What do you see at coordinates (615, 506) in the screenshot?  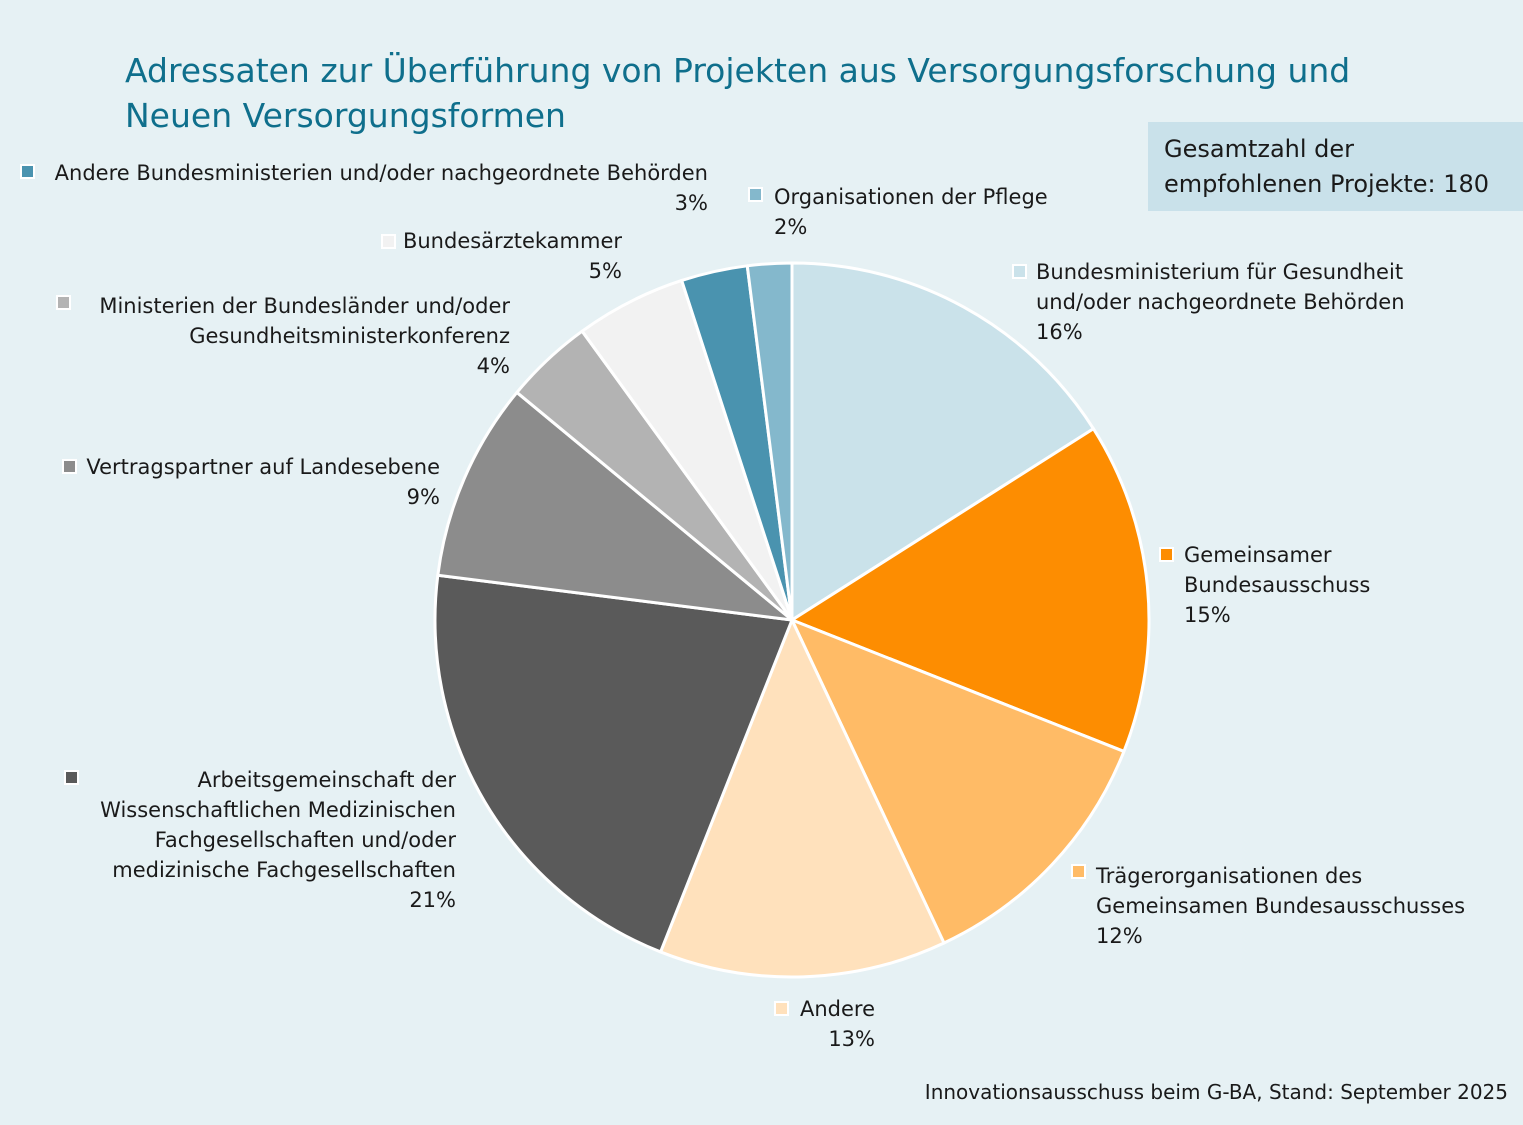 I see `pie-slice-vertragspartner` at bounding box center [615, 506].